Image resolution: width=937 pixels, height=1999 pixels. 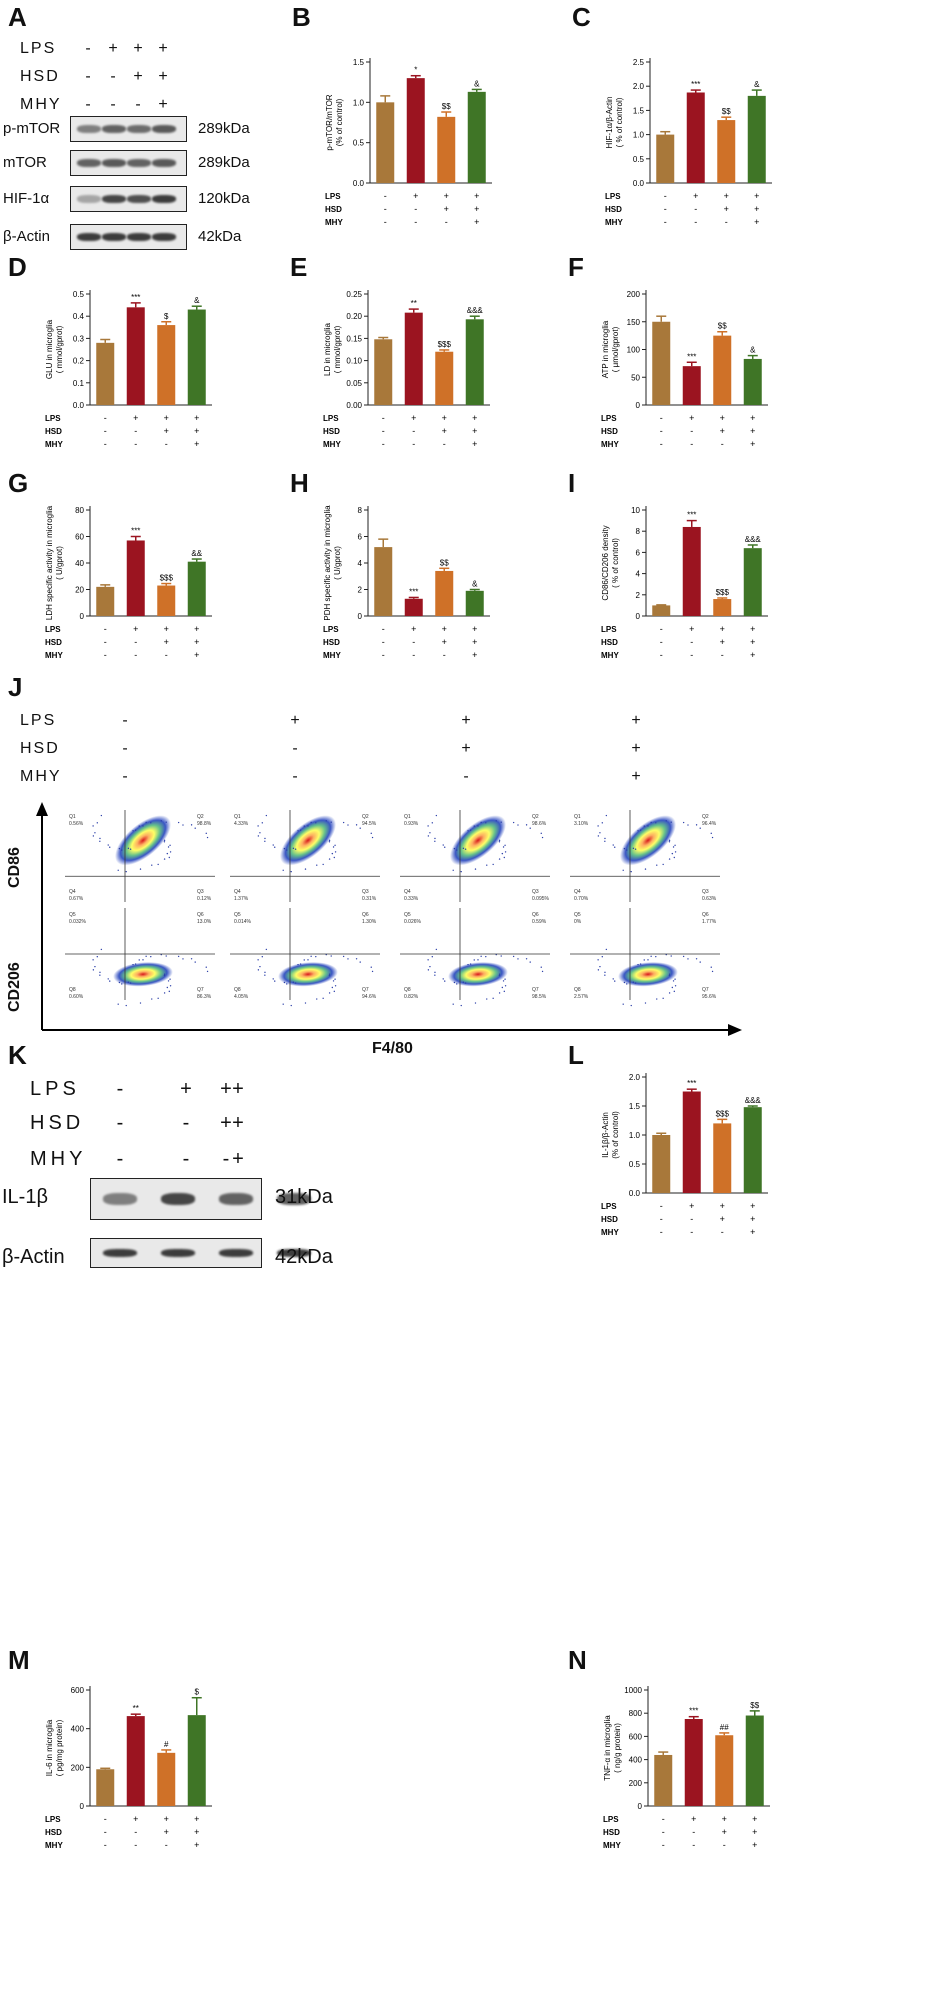 What do you see at coordinates (369, 997) in the screenshot?
I see `flow-qval-3-1-1: 94.6%` at bounding box center [369, 997].